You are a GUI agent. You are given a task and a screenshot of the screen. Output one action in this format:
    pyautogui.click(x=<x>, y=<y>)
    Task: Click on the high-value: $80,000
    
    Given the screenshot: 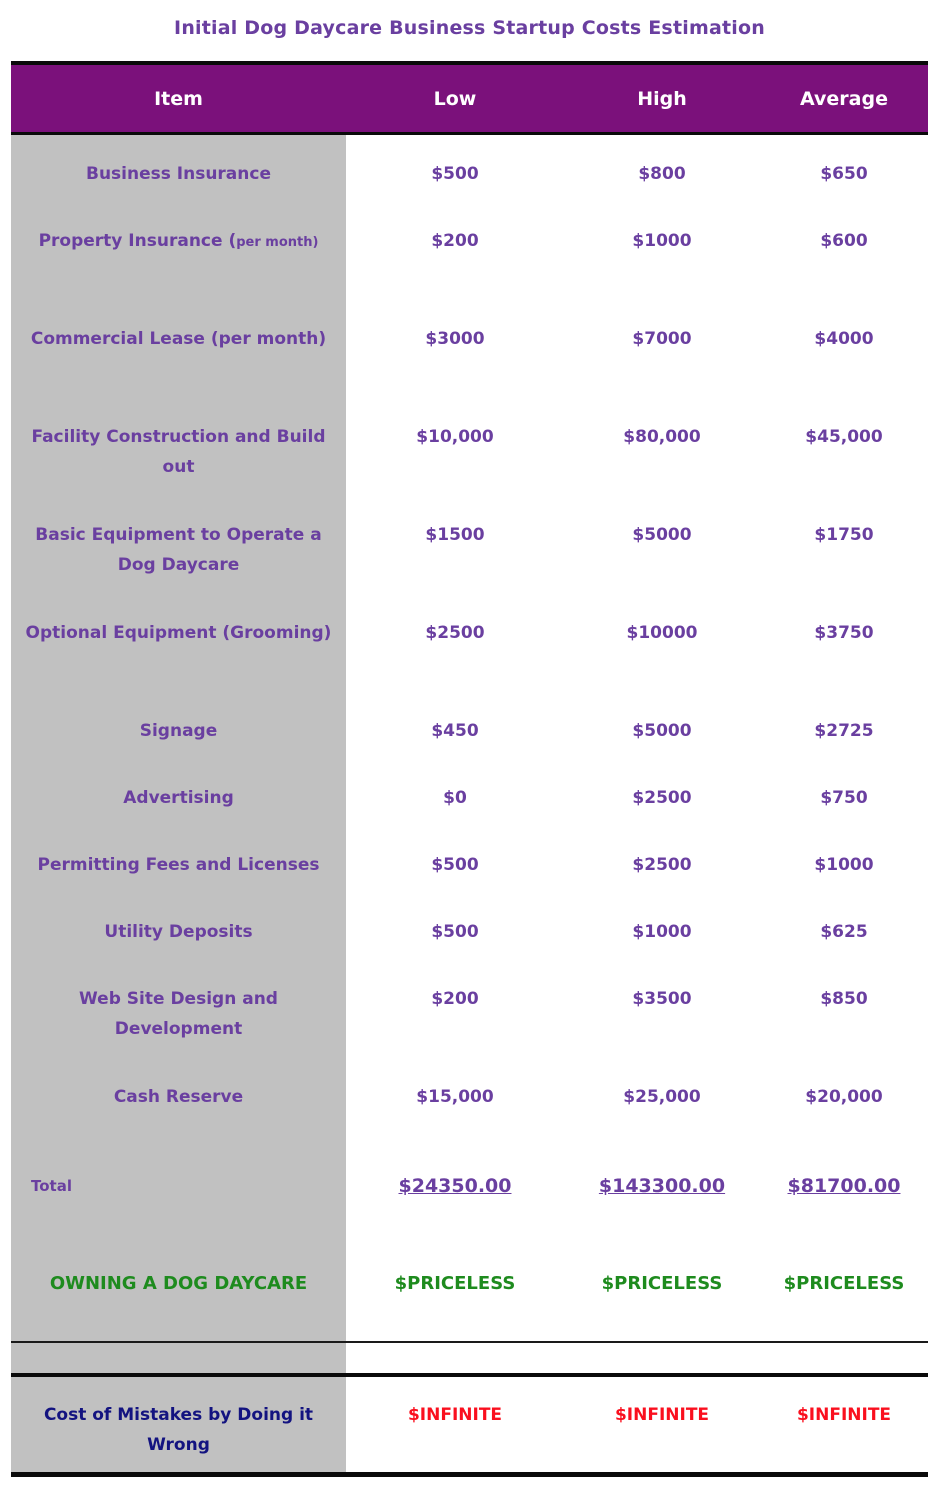 What is the action you would take?
    pyautogui.click(x=662, y=437)
    